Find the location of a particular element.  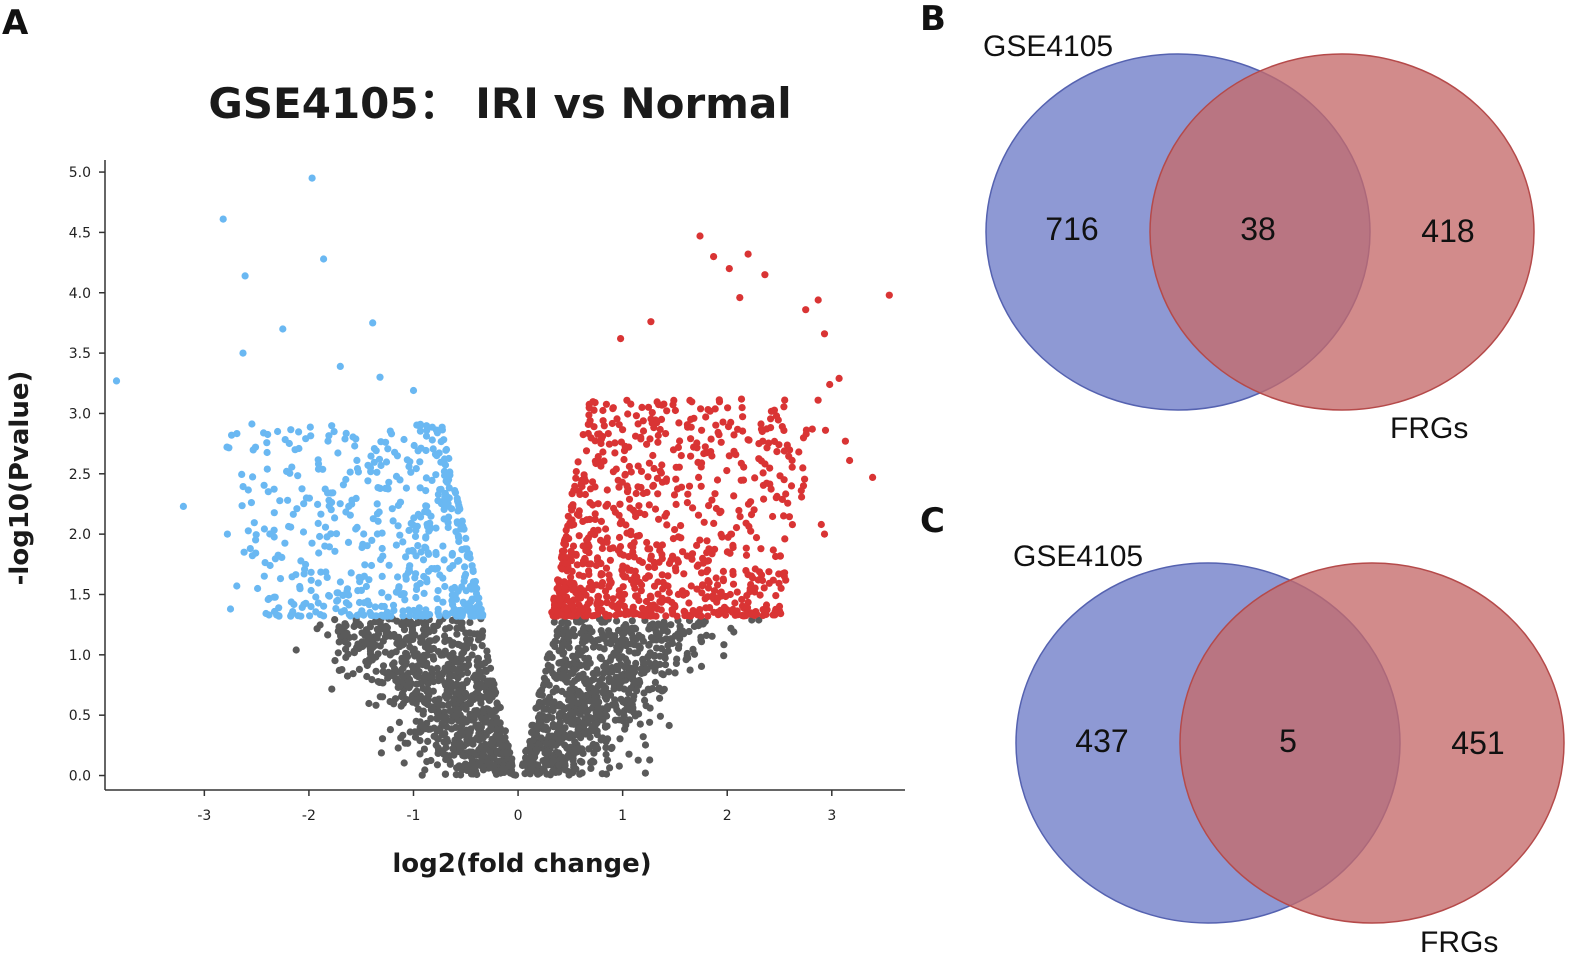

venn-b-intersection-count: 38 is located at coordinates (1258, 229).